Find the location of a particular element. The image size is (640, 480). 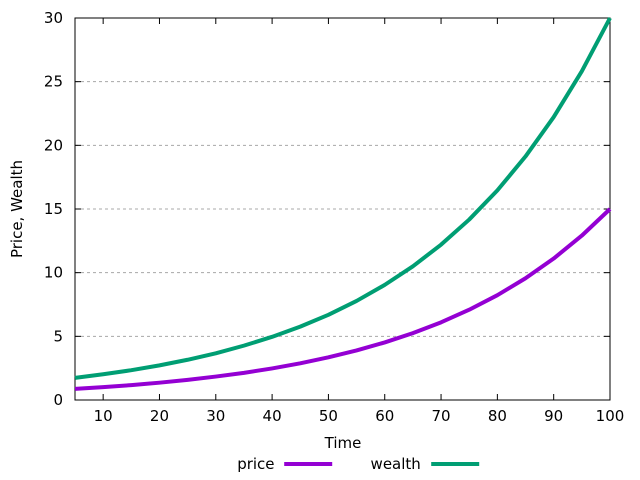

y-tick-label: 5 is located at coordinates (58, 336).